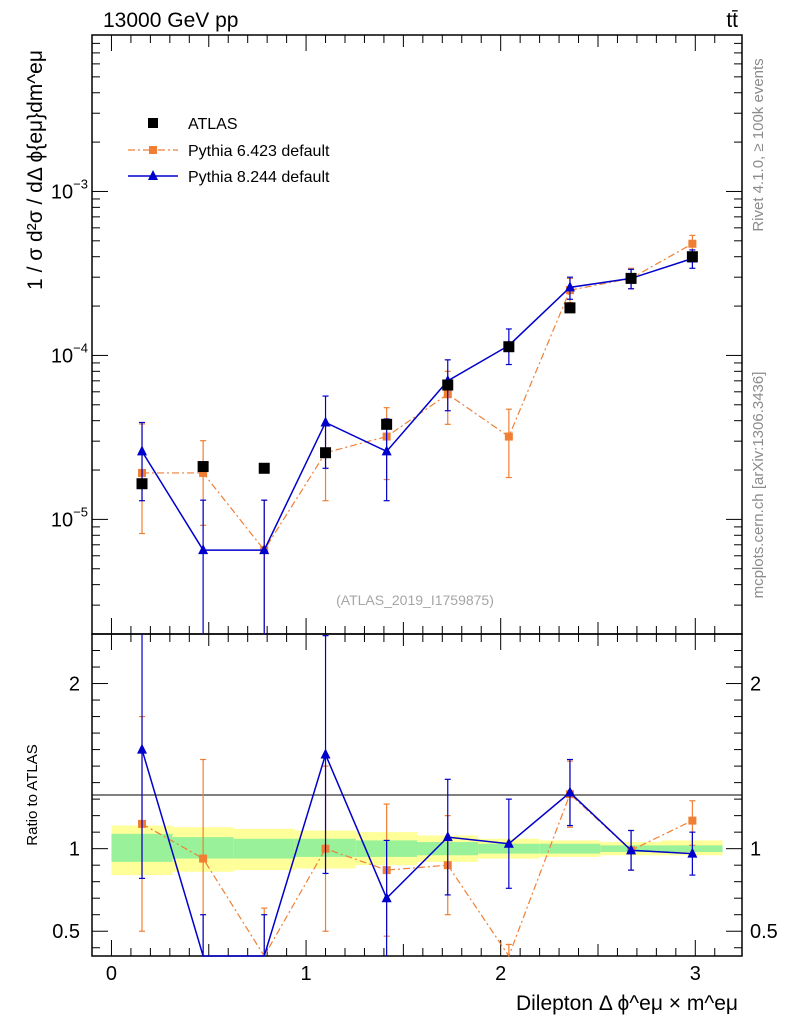 This screenshot has width=786, height=1024. Describe the element at coordinates (69, 517) in the screenshot. I see `main-y-tick-label: 10⁻⁵` at that location.